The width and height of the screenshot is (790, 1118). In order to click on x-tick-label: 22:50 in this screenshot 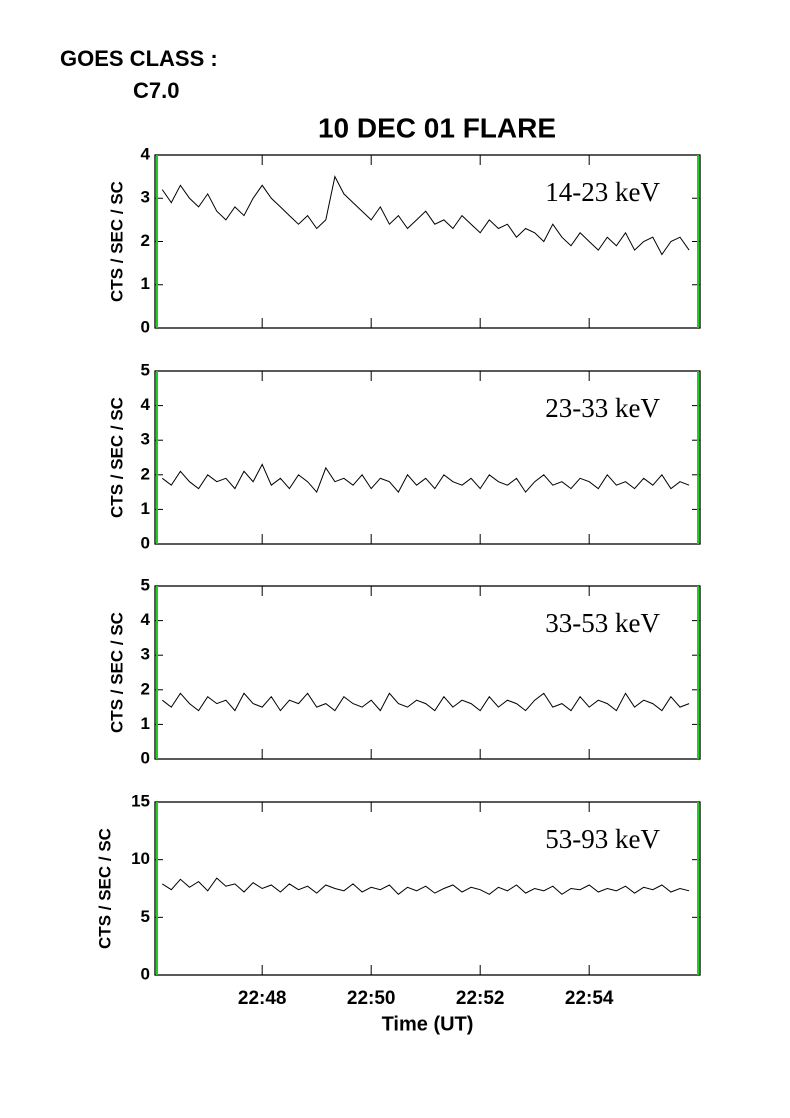, I will do `click(371, 998)`.